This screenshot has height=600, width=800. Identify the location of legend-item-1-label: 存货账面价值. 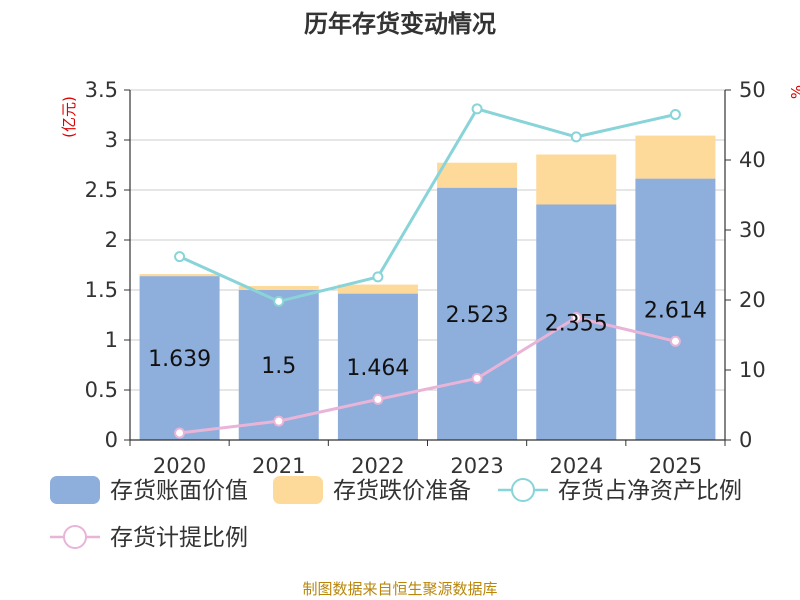
(179, 491).